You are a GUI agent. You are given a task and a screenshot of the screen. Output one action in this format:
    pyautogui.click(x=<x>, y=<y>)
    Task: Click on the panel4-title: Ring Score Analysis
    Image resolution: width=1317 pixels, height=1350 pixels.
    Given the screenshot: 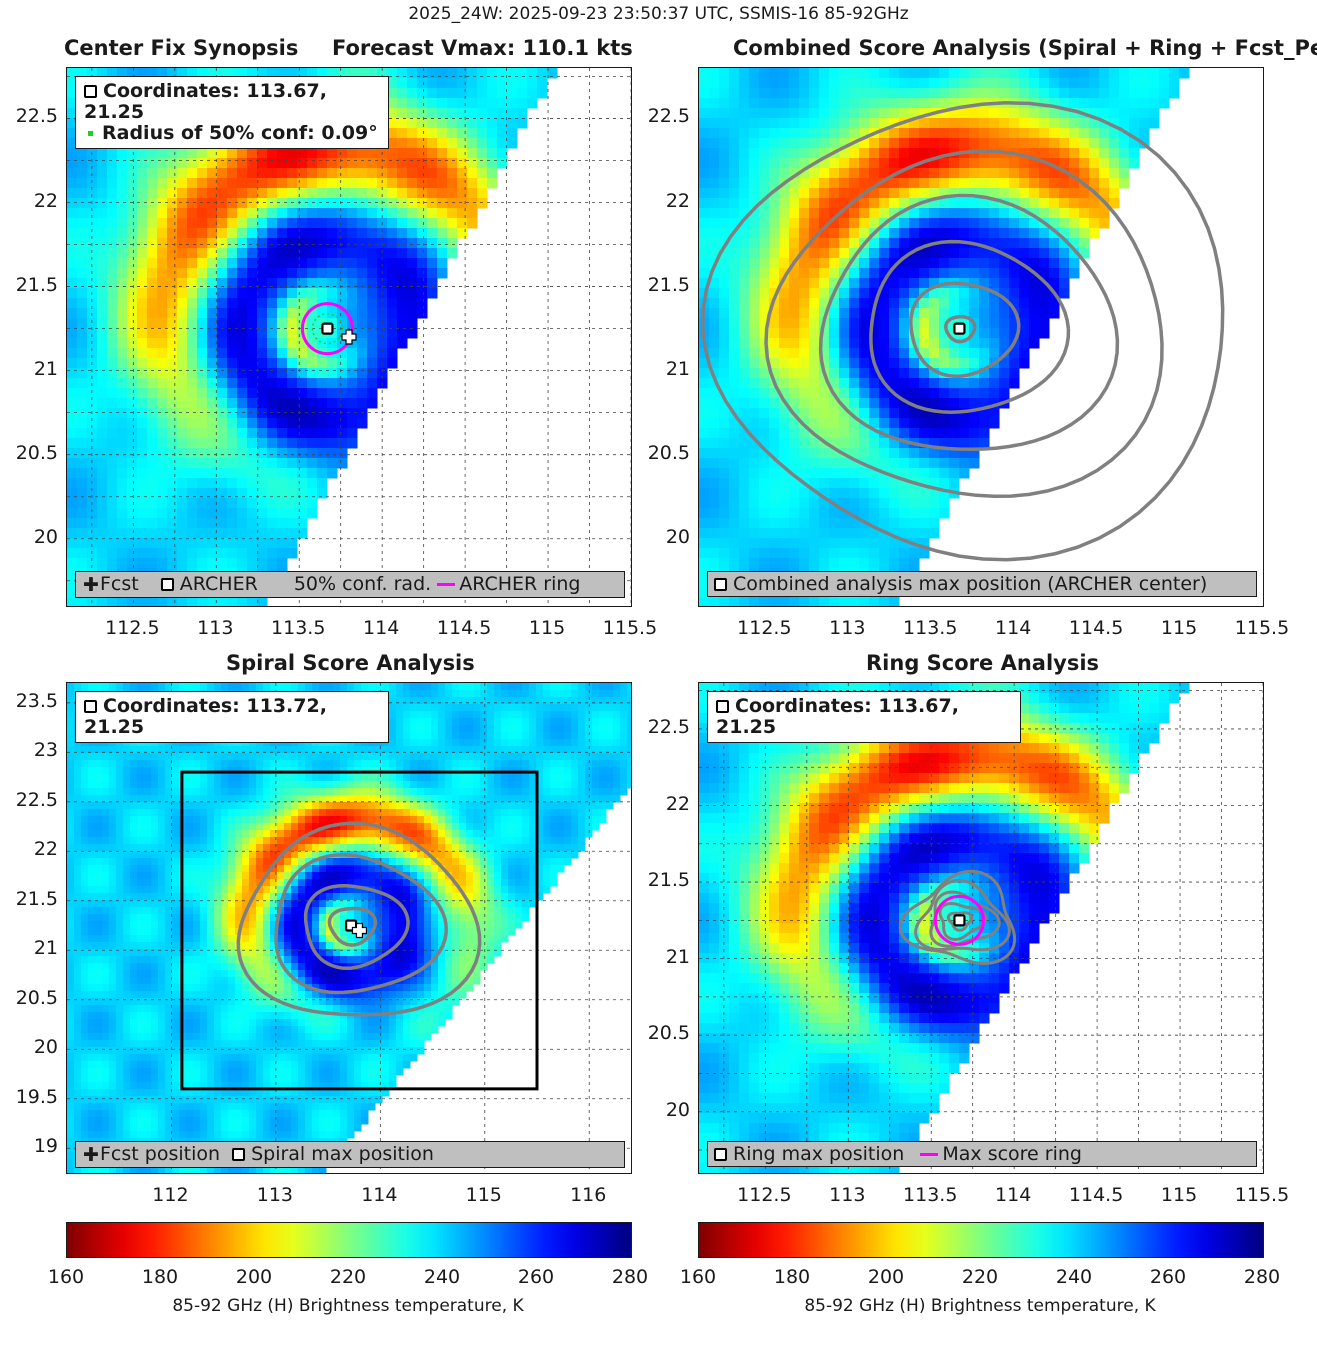 What is the action you would take?
    pyautogui.click(x=983, y=663)
    